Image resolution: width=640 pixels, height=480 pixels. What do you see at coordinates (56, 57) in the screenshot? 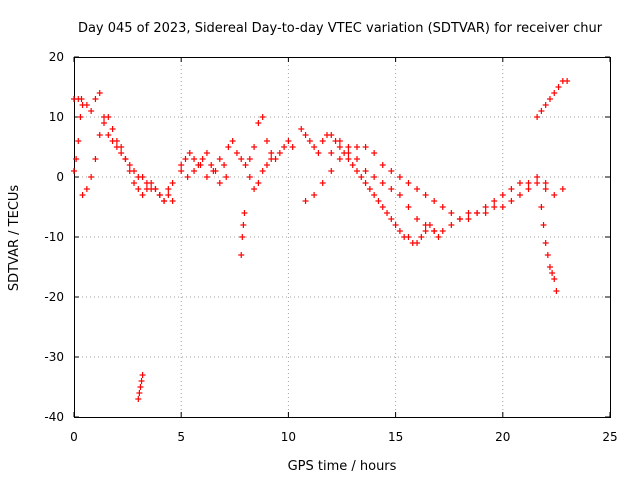
I see `y-tick-label: 20` at bounding box center [56, 57].